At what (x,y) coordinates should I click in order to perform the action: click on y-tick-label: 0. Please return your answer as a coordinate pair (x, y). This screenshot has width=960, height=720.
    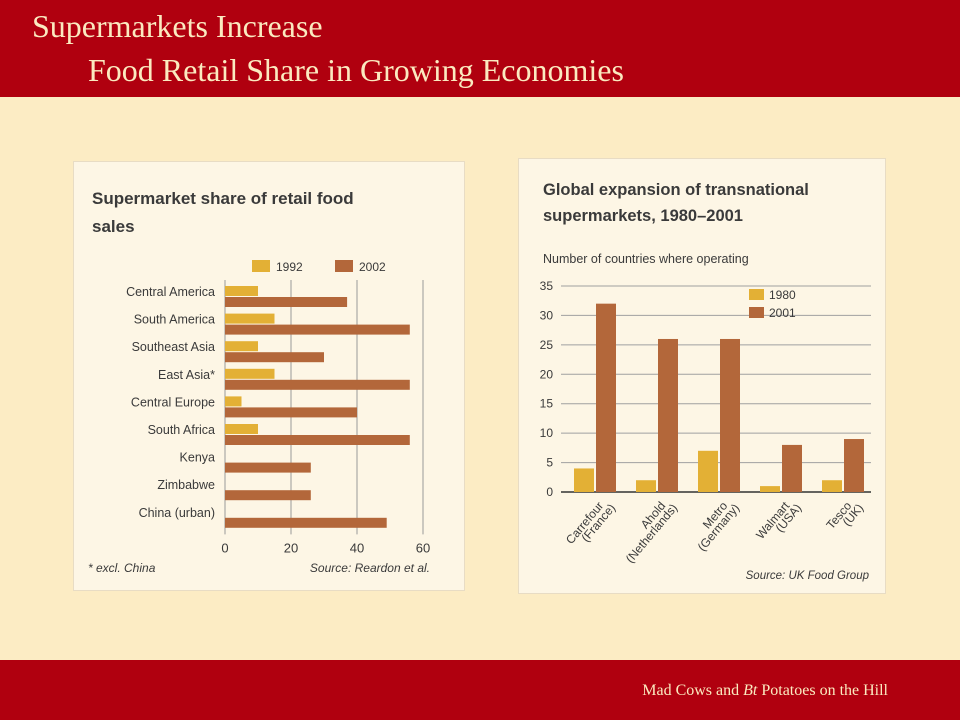
    Looking at the image, I should click on (549, 492).